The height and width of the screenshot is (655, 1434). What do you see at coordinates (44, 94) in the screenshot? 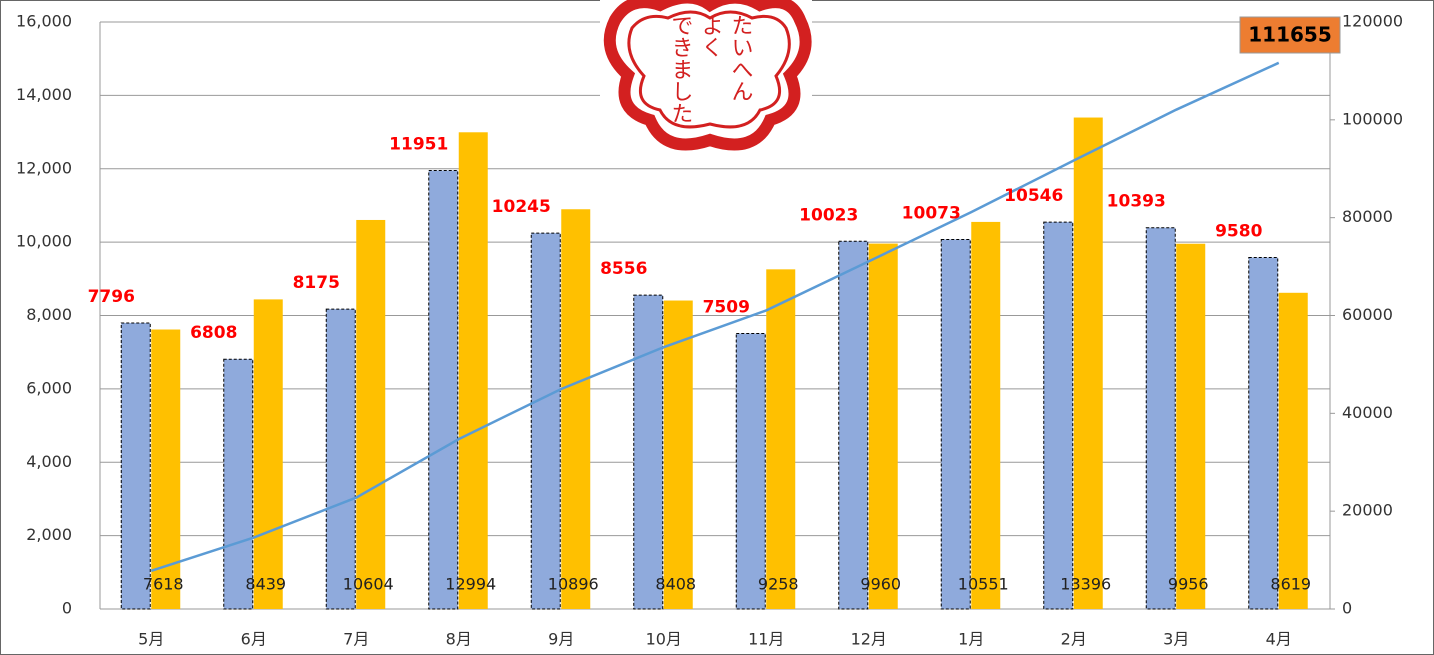
I see `y-tick-label: 14,000` at bounding box center [44, 94].